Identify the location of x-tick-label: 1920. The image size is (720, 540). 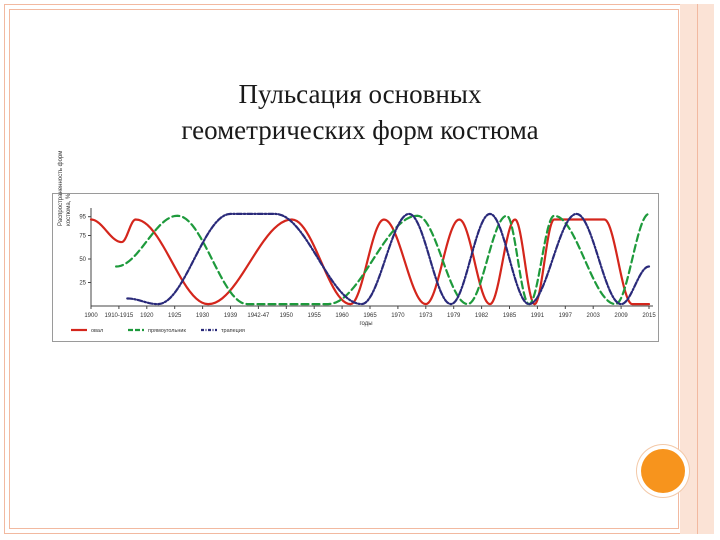
(147, 316).